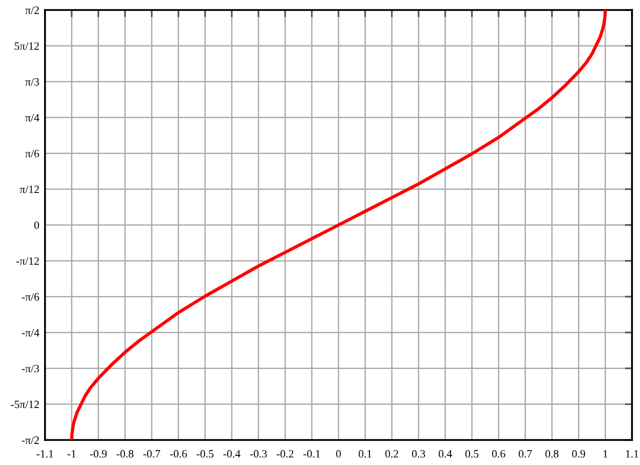 This screenshot has height=465, width=640. What do you see at coordinates (419, 454) in the screenshot?
I see `x-tick-label: 0.3` at bounding box center [419, 454].